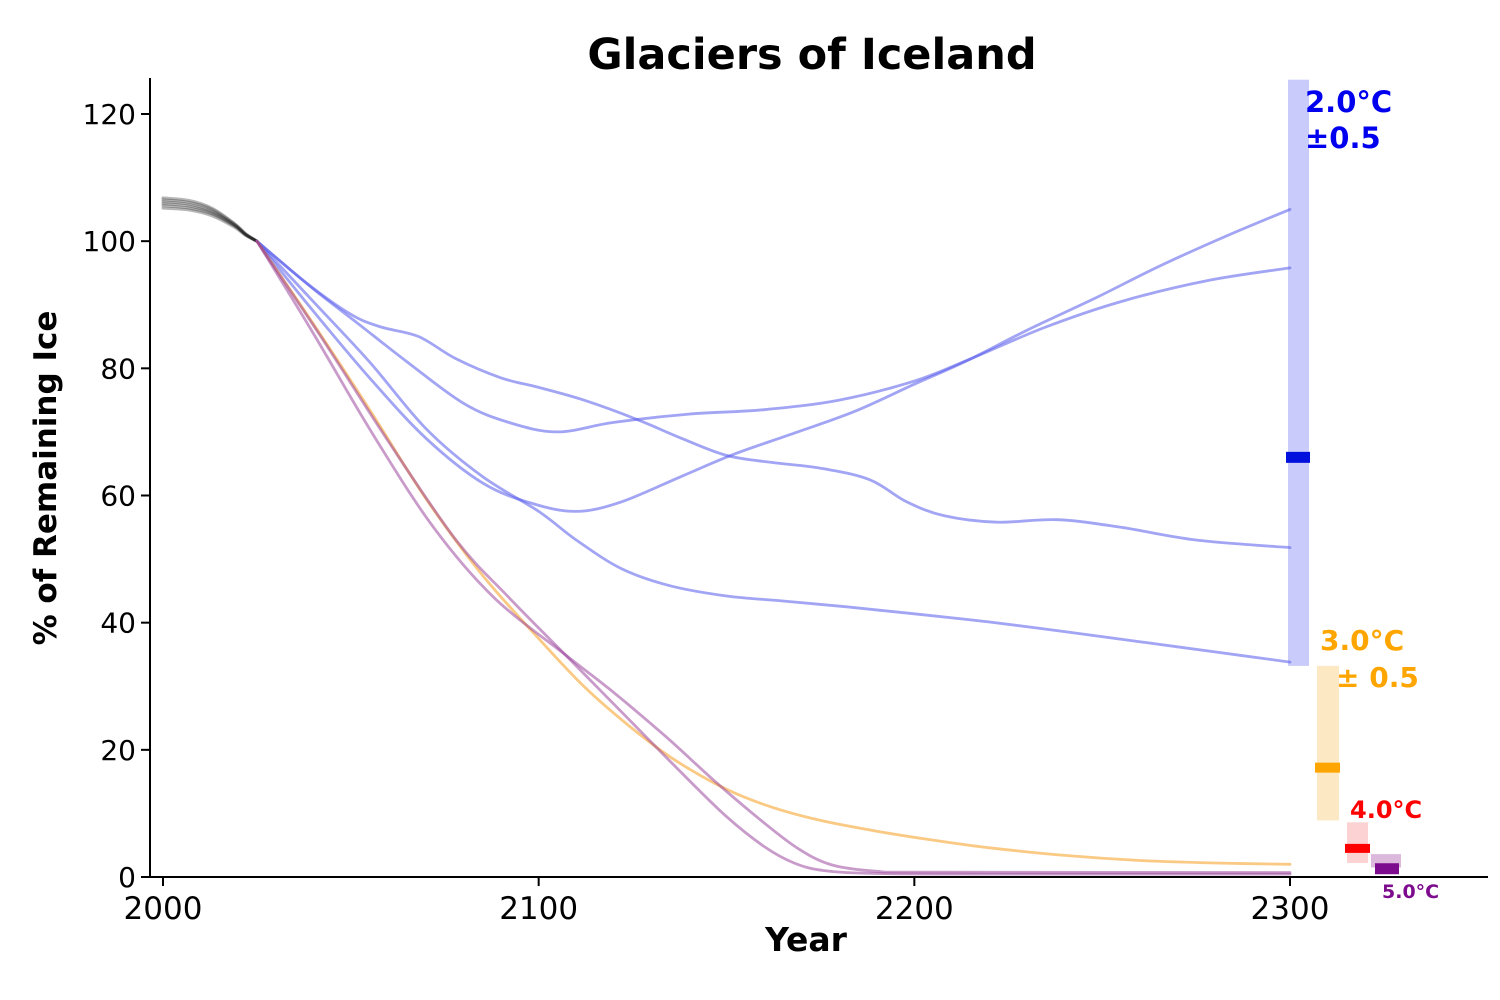 The image size is (1500, 1000). What do you see at coordinates (1290, 909) in the screenshot?
I see `x-tick-label: 2300` at bounding box center [1290, 909].